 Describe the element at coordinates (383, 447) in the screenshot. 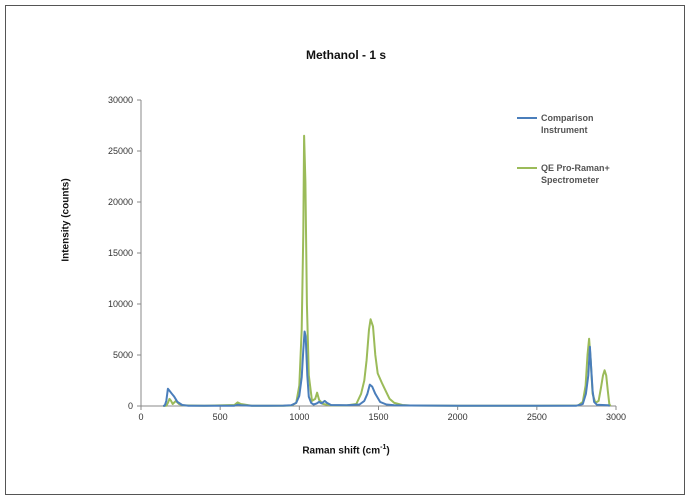

I see `x-axis-label-sup: -1` at that location.